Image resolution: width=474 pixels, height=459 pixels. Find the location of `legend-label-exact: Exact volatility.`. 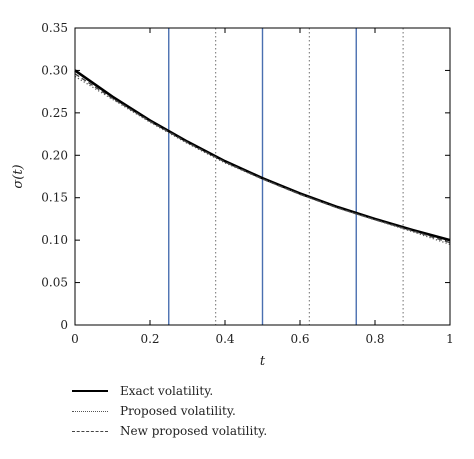

legend-label-exact: Exact volatility. is located at coordinates (167, 391).